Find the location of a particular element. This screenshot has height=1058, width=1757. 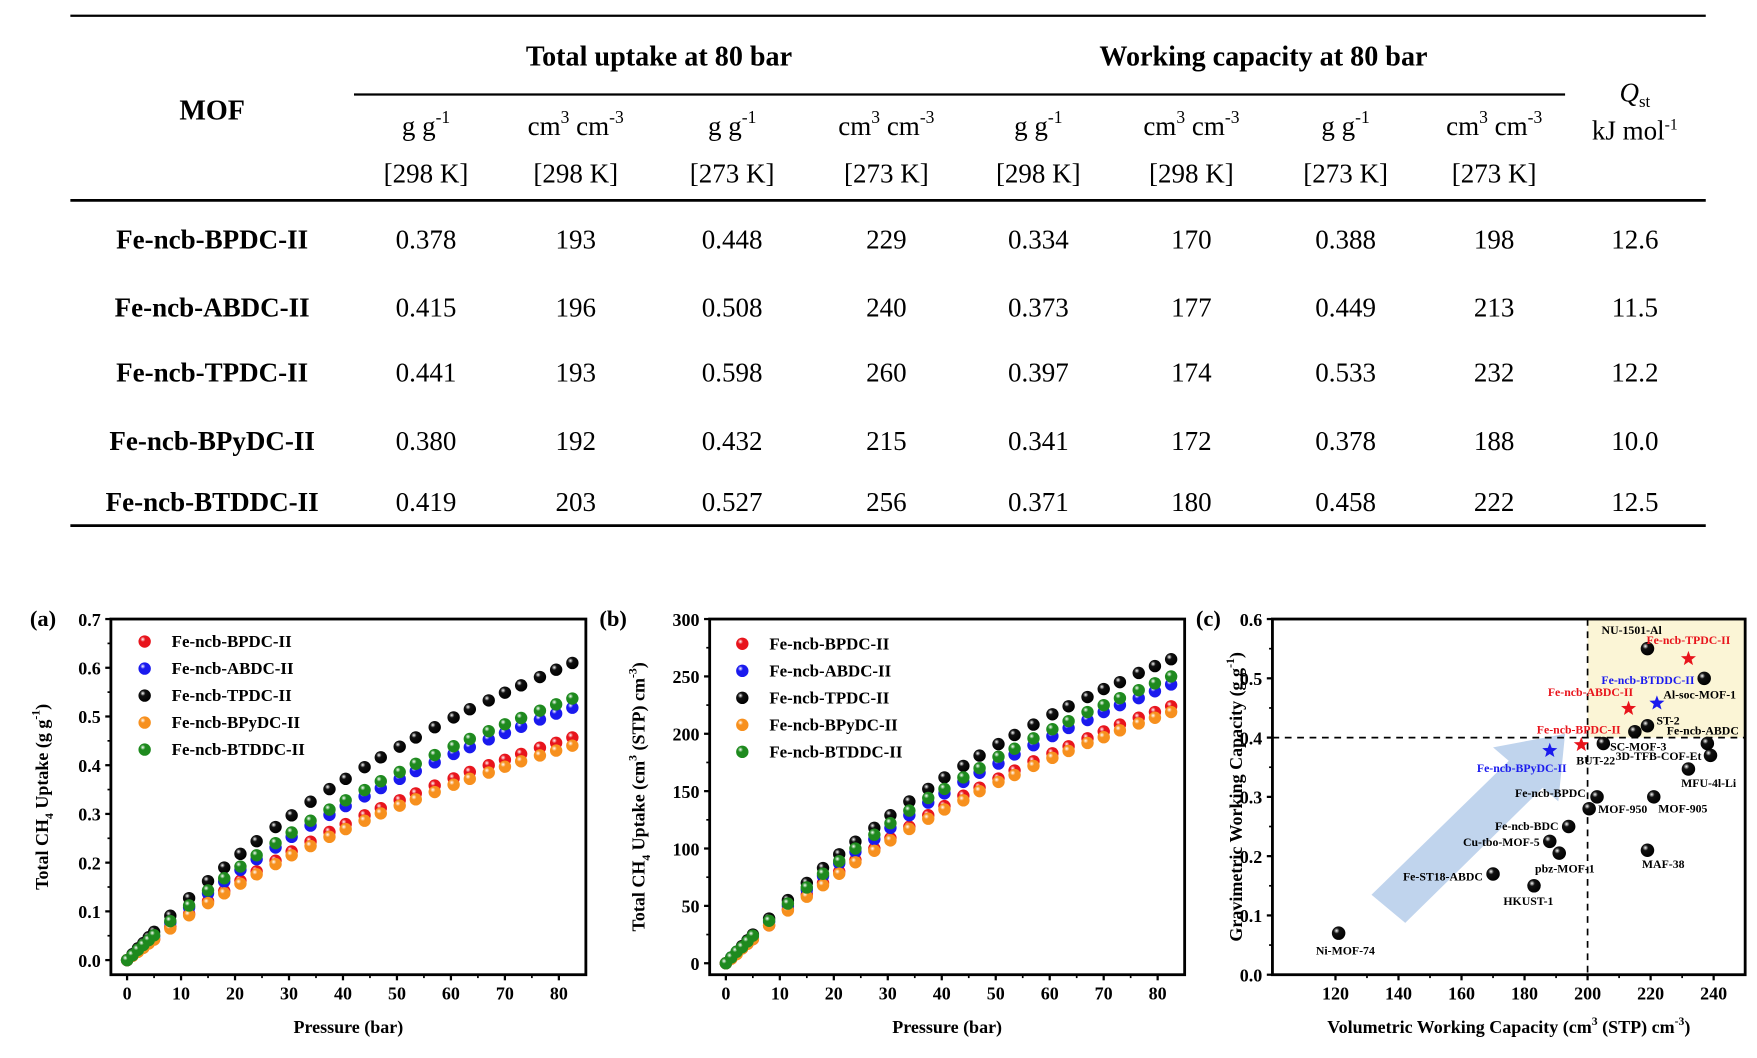

value-cell: 198 is located at coordinates (1494, 240).